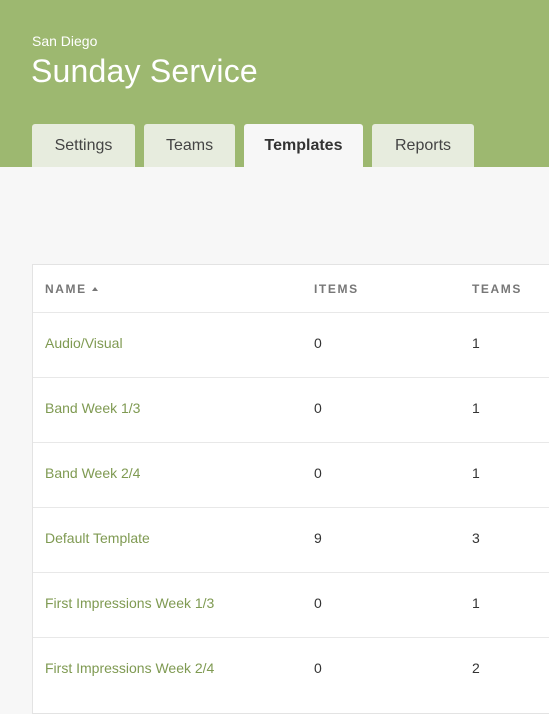 The height and width of the screenshot is (714, 549). What do you see at coordinates (144, 71) in the screenshot?
I see `page-title: Sunday Service` at bounding box center [144, 71].